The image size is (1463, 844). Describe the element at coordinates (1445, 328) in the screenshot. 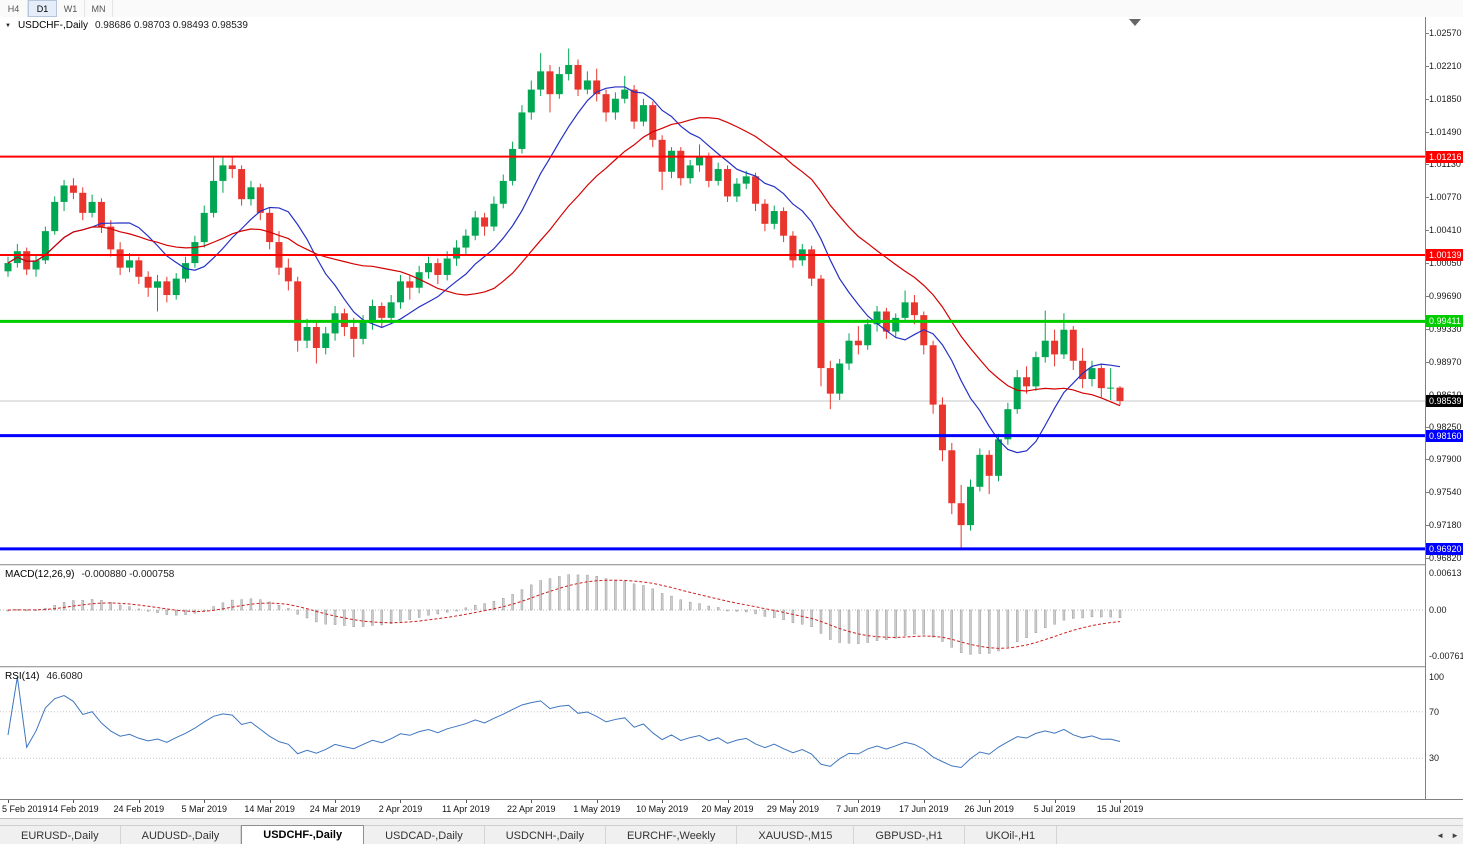

I see `price-axis-label: 0.99330` at that location.